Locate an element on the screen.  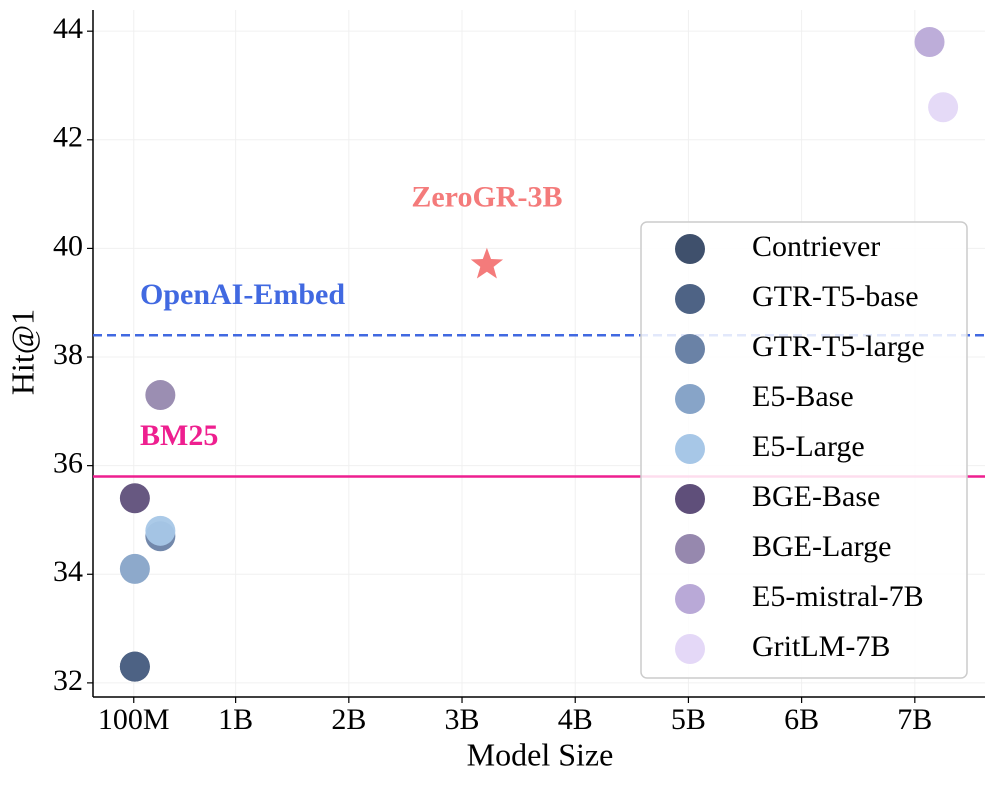
x-tick-label: 100M is located at coordinates (134, 719).